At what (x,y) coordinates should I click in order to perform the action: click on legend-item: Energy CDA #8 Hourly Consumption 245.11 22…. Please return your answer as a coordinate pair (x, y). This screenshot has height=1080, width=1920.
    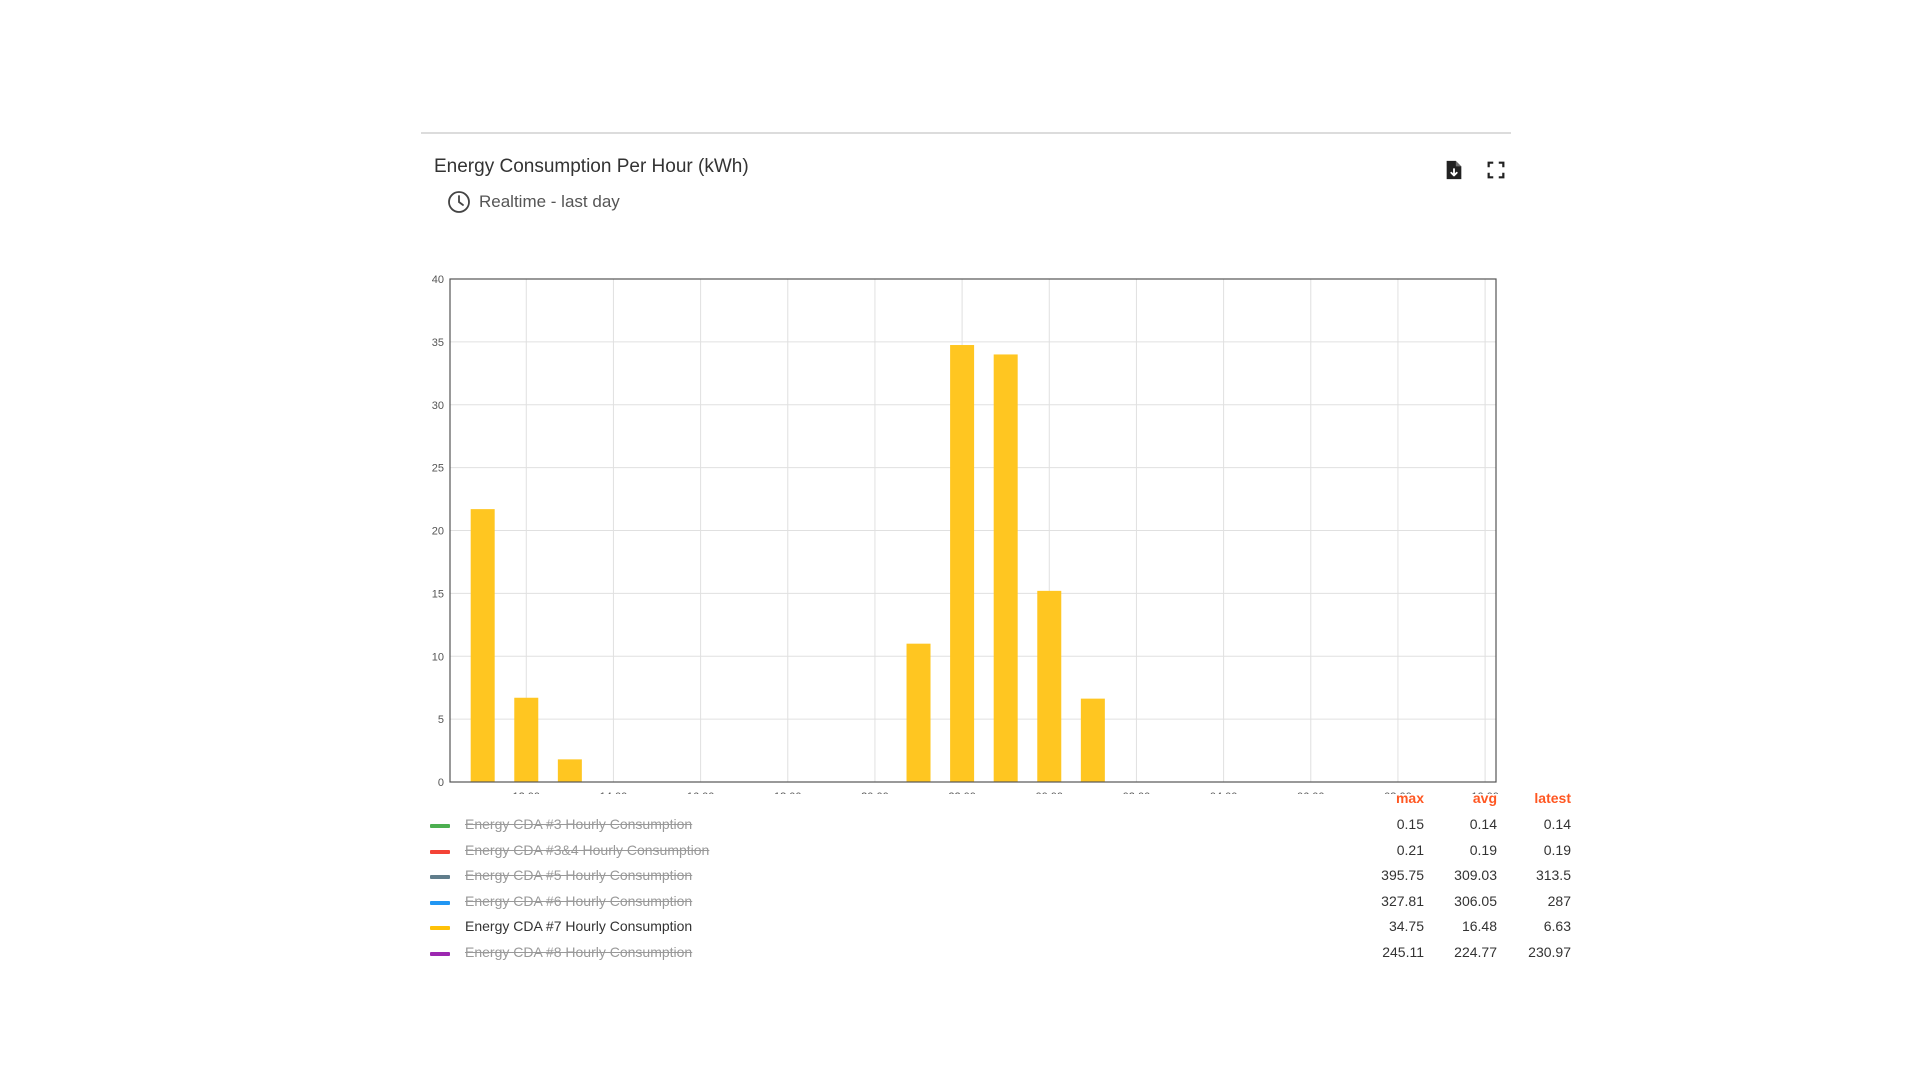
    Looking at the image, I should click on (996, 953).